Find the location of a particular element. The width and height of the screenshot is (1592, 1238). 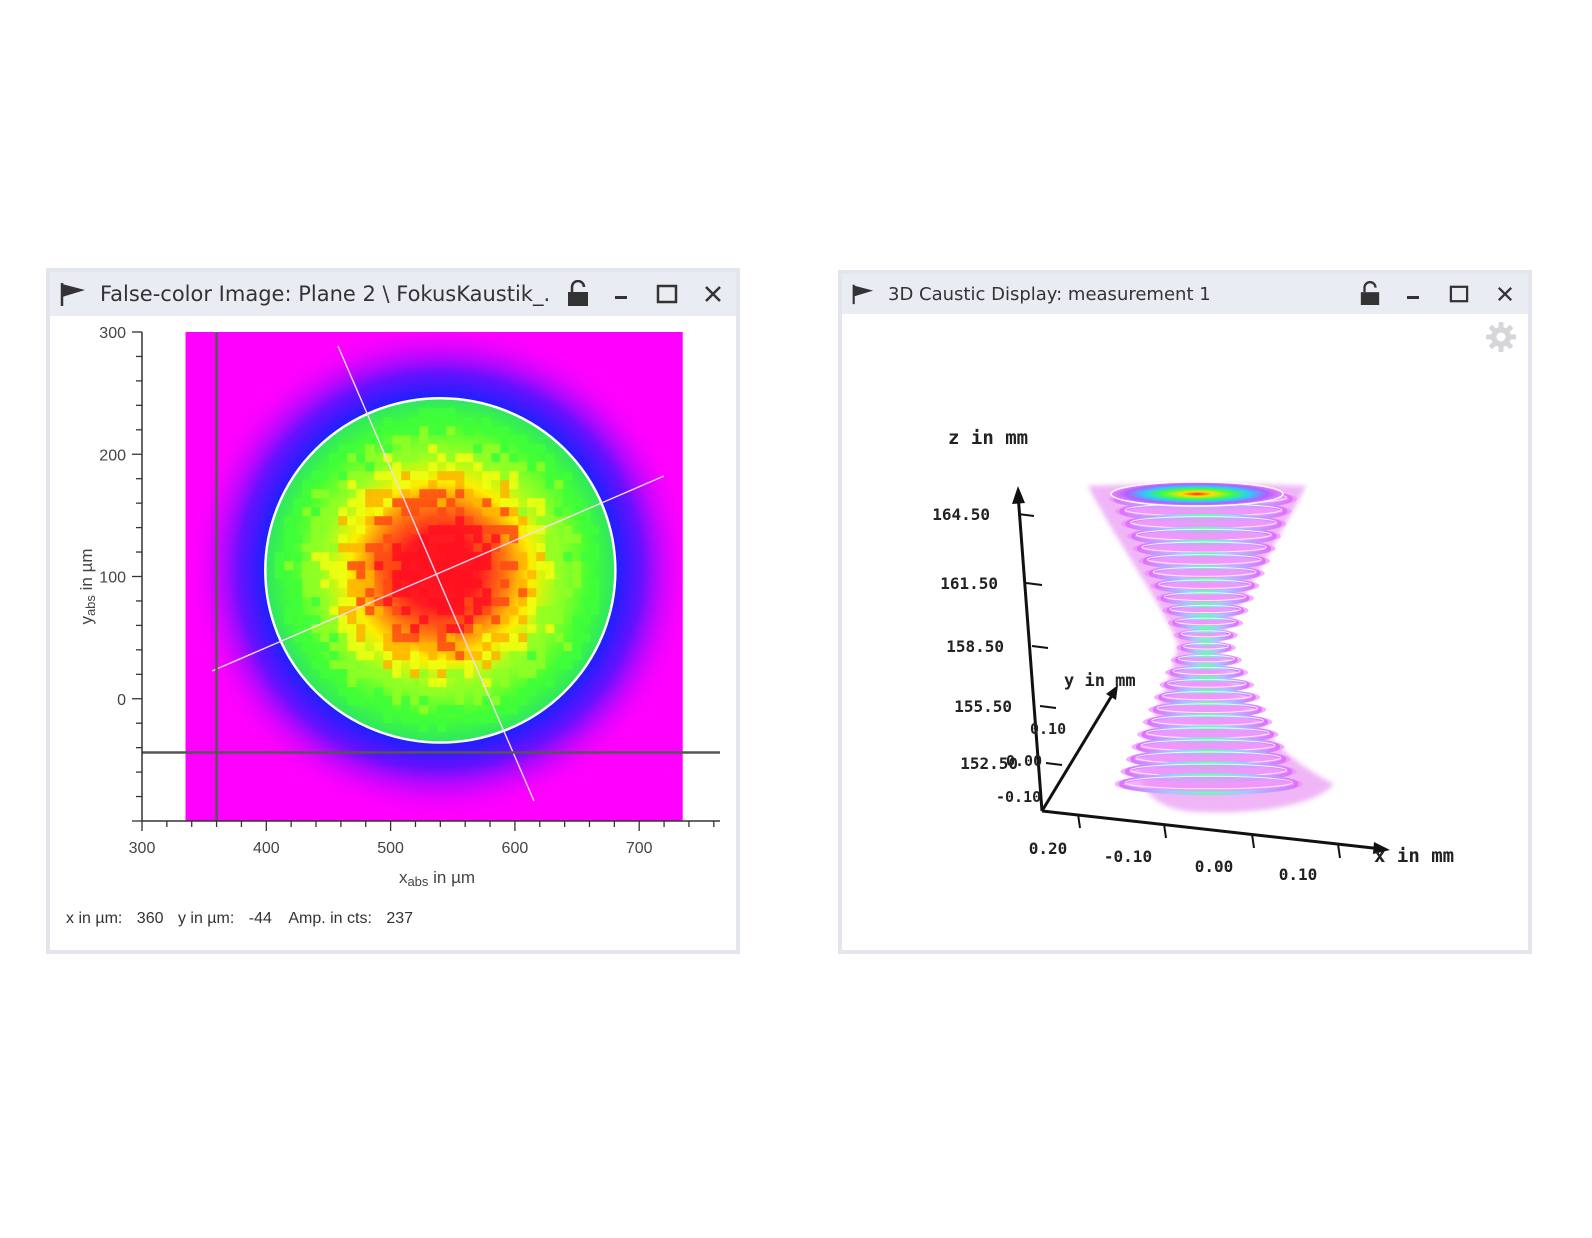

x-cursor-value: 360 is located at coordinates (150, 918).